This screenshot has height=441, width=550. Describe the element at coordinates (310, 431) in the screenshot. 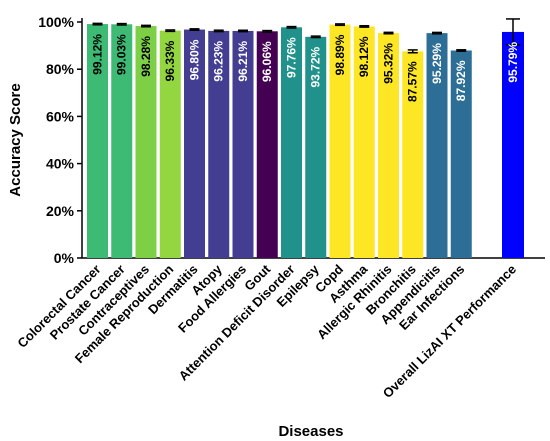

I see `x-axis-title: Diseases` at that location.